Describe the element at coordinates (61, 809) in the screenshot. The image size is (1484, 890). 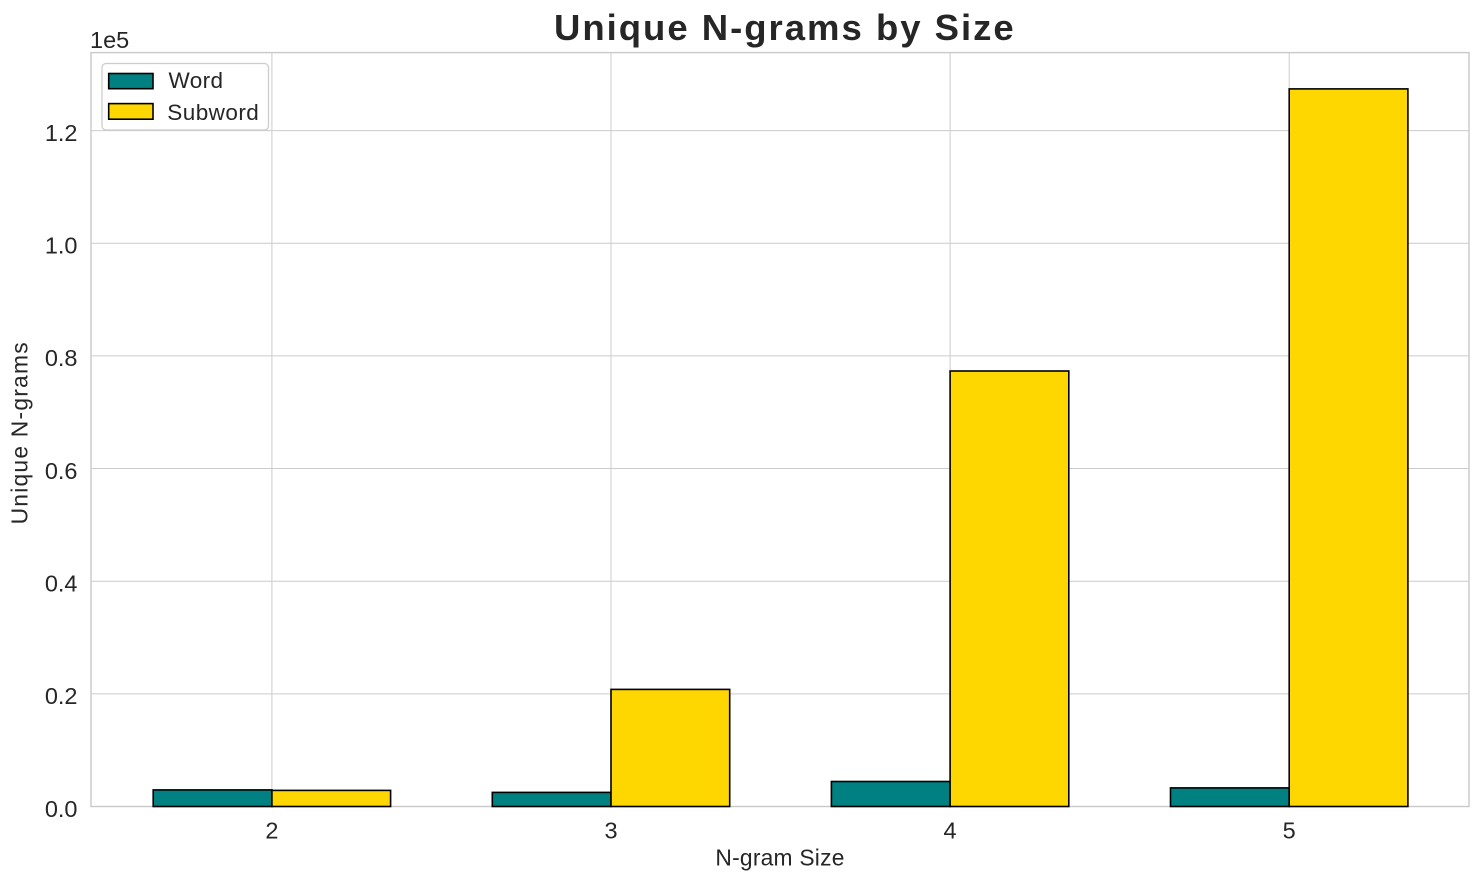
I see `svg-text: 0.0` at that location.